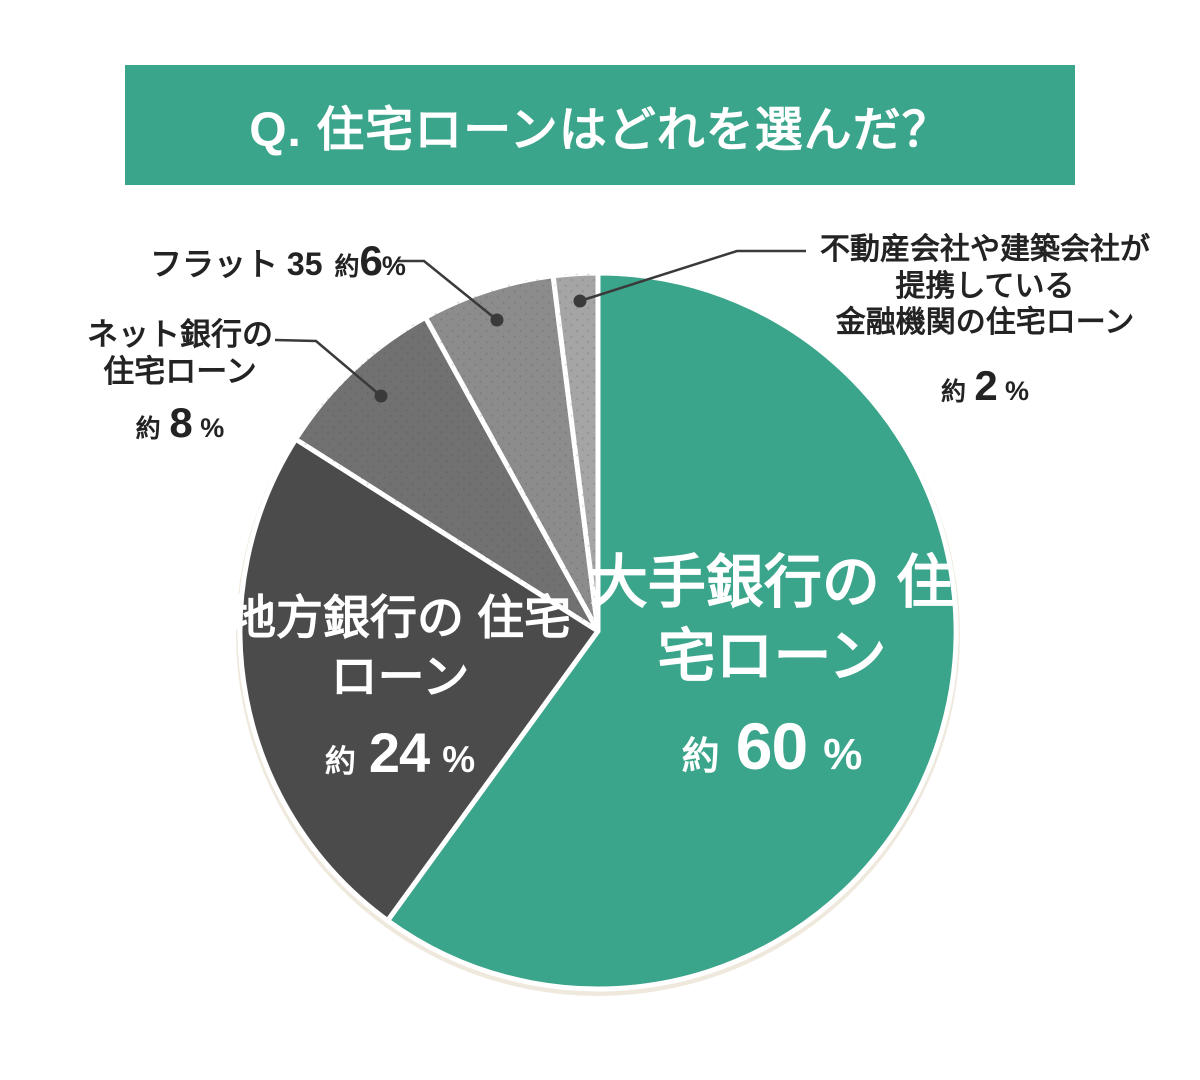 The width and height of the screenshot is (1200, 1080). I want to click on callout-affiliated-loan: 不動産会社や建築会社が 提携している 金融機関の住宅ローン 約 2 %, so click(985, 321).